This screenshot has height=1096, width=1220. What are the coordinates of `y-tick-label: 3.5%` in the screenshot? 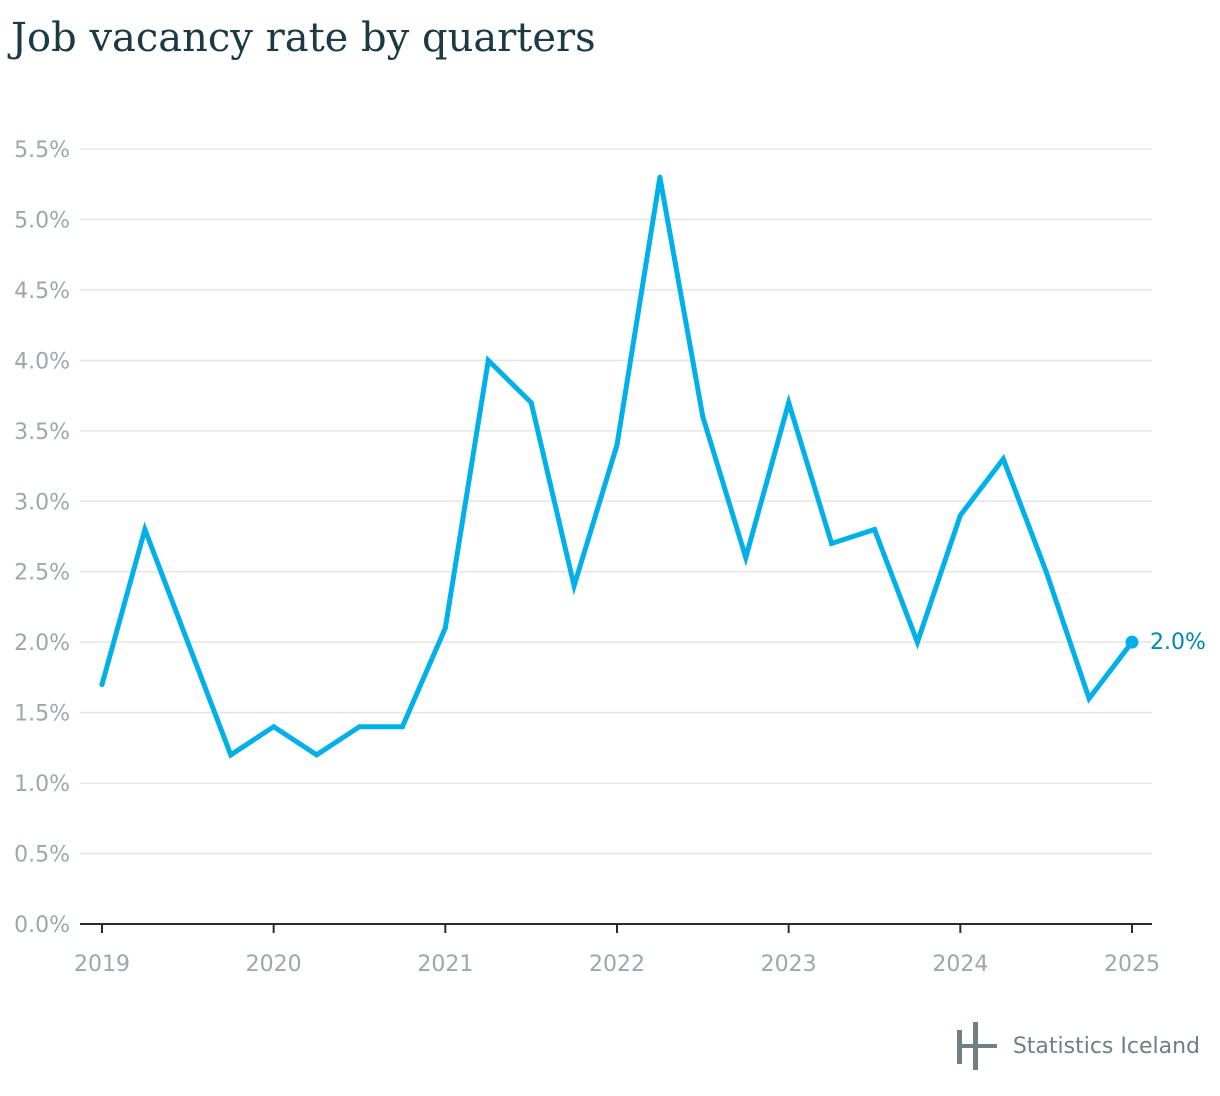 It's located at (42, 432).